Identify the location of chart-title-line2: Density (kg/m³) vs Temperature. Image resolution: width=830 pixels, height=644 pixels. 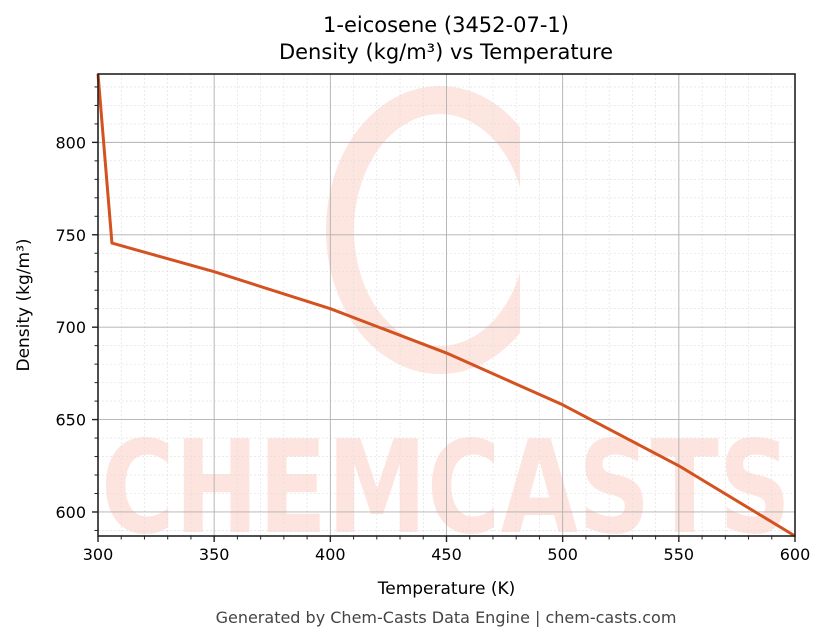
(446, 52).